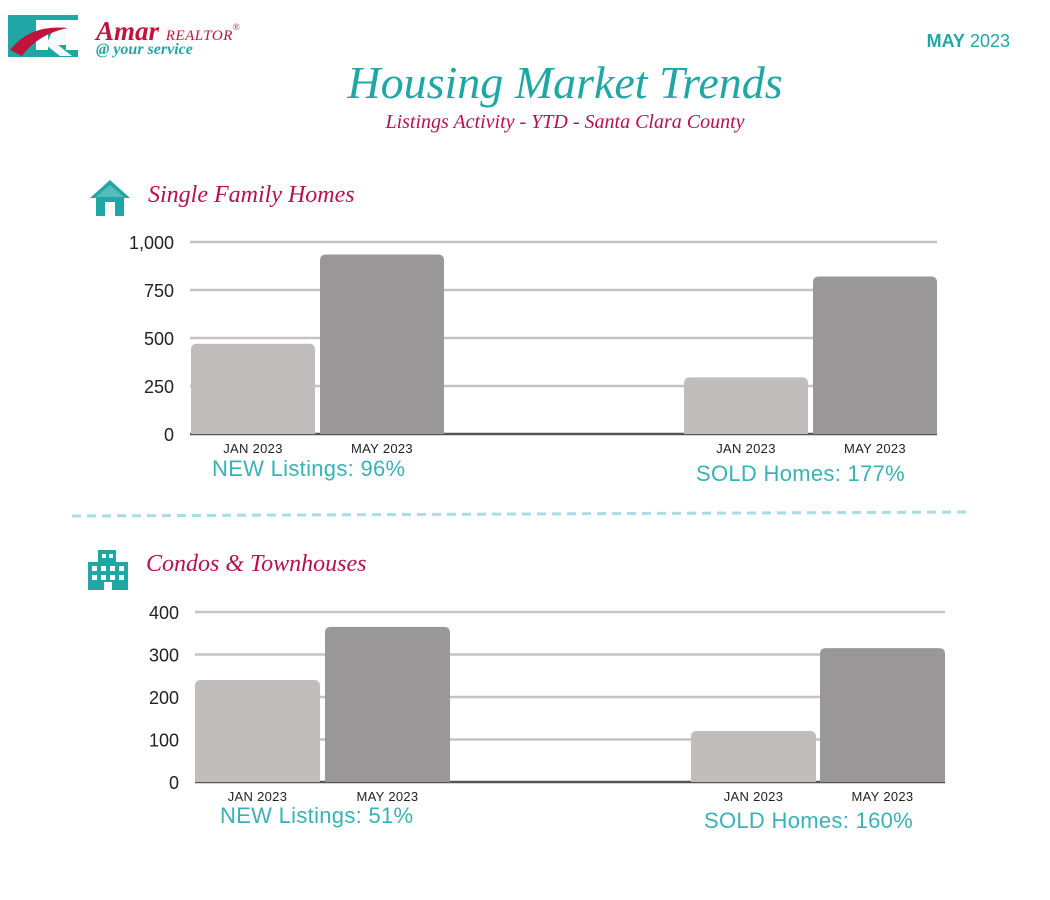 This screenshot has height=900, width=1050. What do you see at coordinates (968, 41) in the screenshot?
I see `report-date: MAY 2023` at bounding box center [968, 41].